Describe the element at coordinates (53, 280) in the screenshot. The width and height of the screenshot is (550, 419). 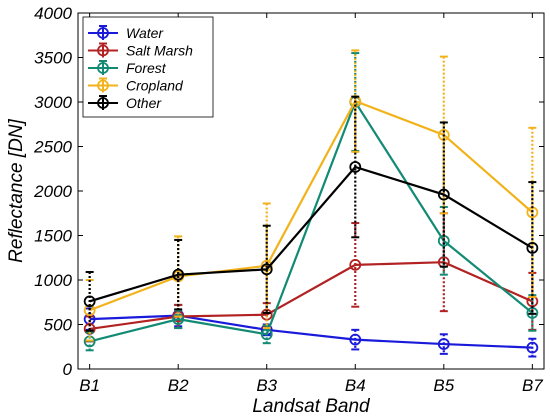
I see `y-tick-label: 1000` at that location.